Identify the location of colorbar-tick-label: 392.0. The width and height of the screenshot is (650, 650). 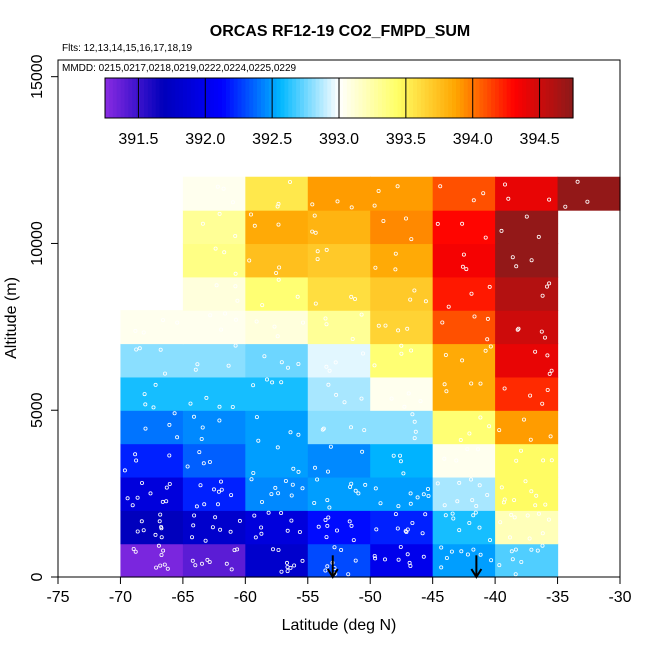
(205, 139).